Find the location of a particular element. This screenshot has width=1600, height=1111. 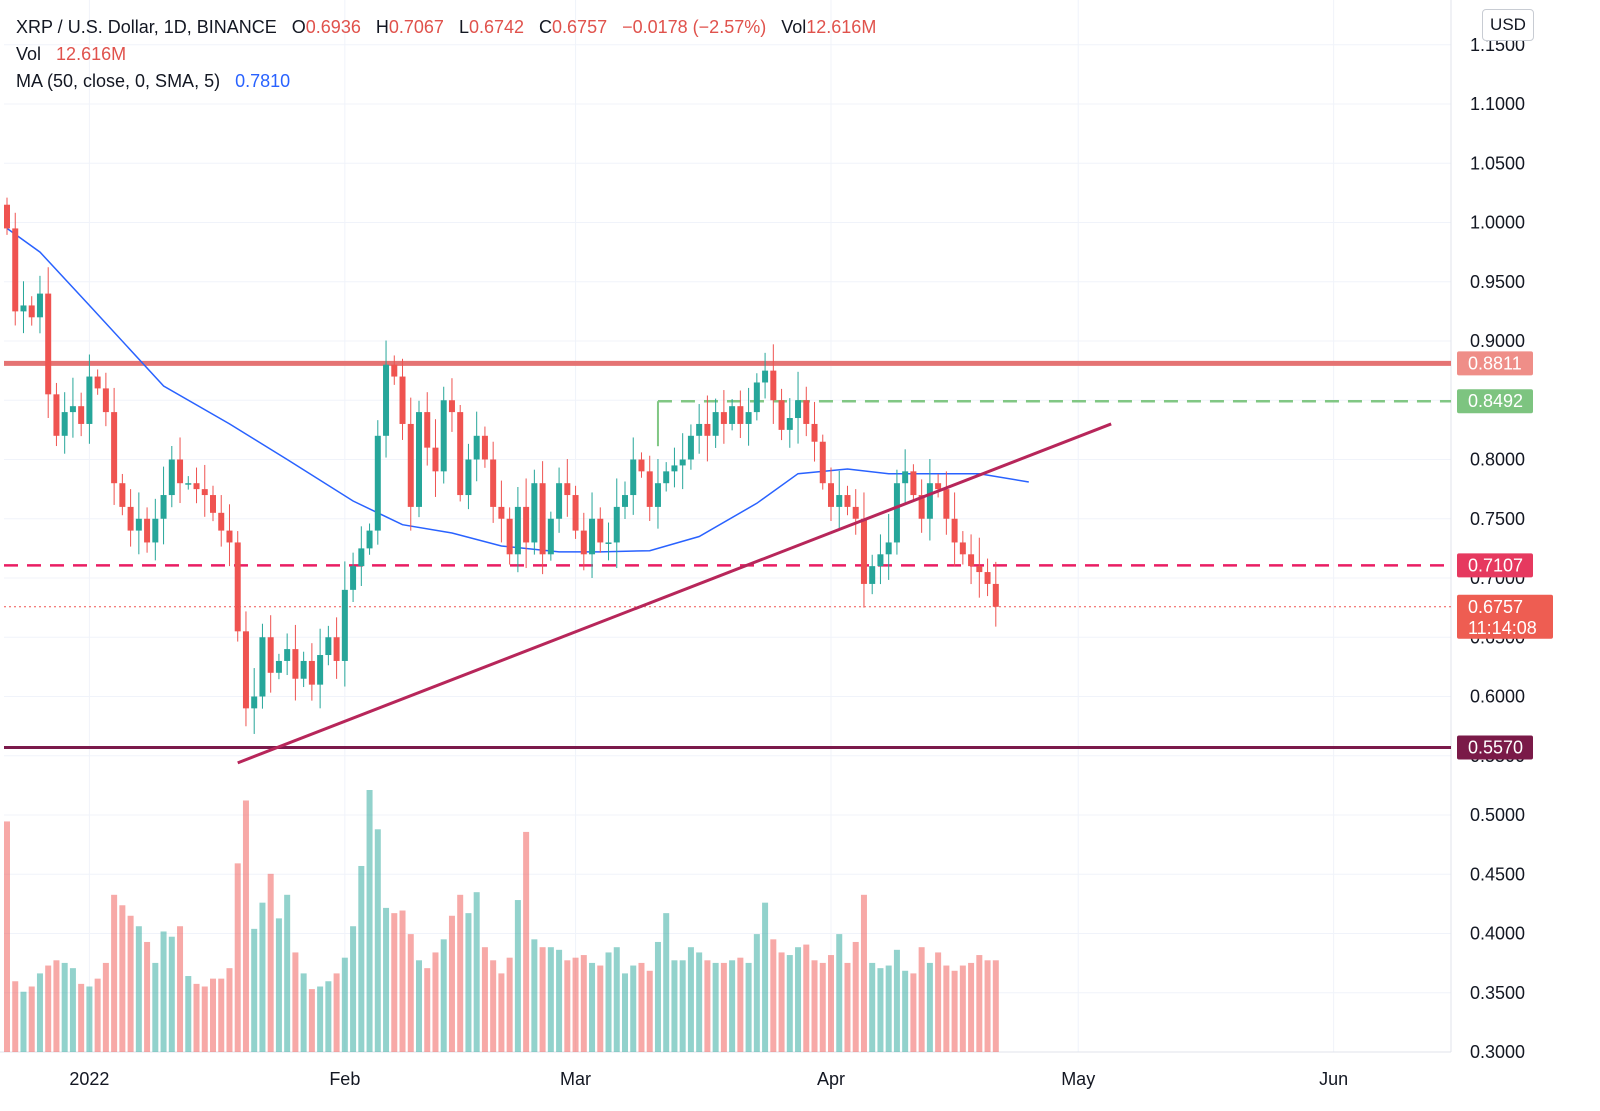

y-tick-label: 0.4000 is located at coordinates (1497, 934).